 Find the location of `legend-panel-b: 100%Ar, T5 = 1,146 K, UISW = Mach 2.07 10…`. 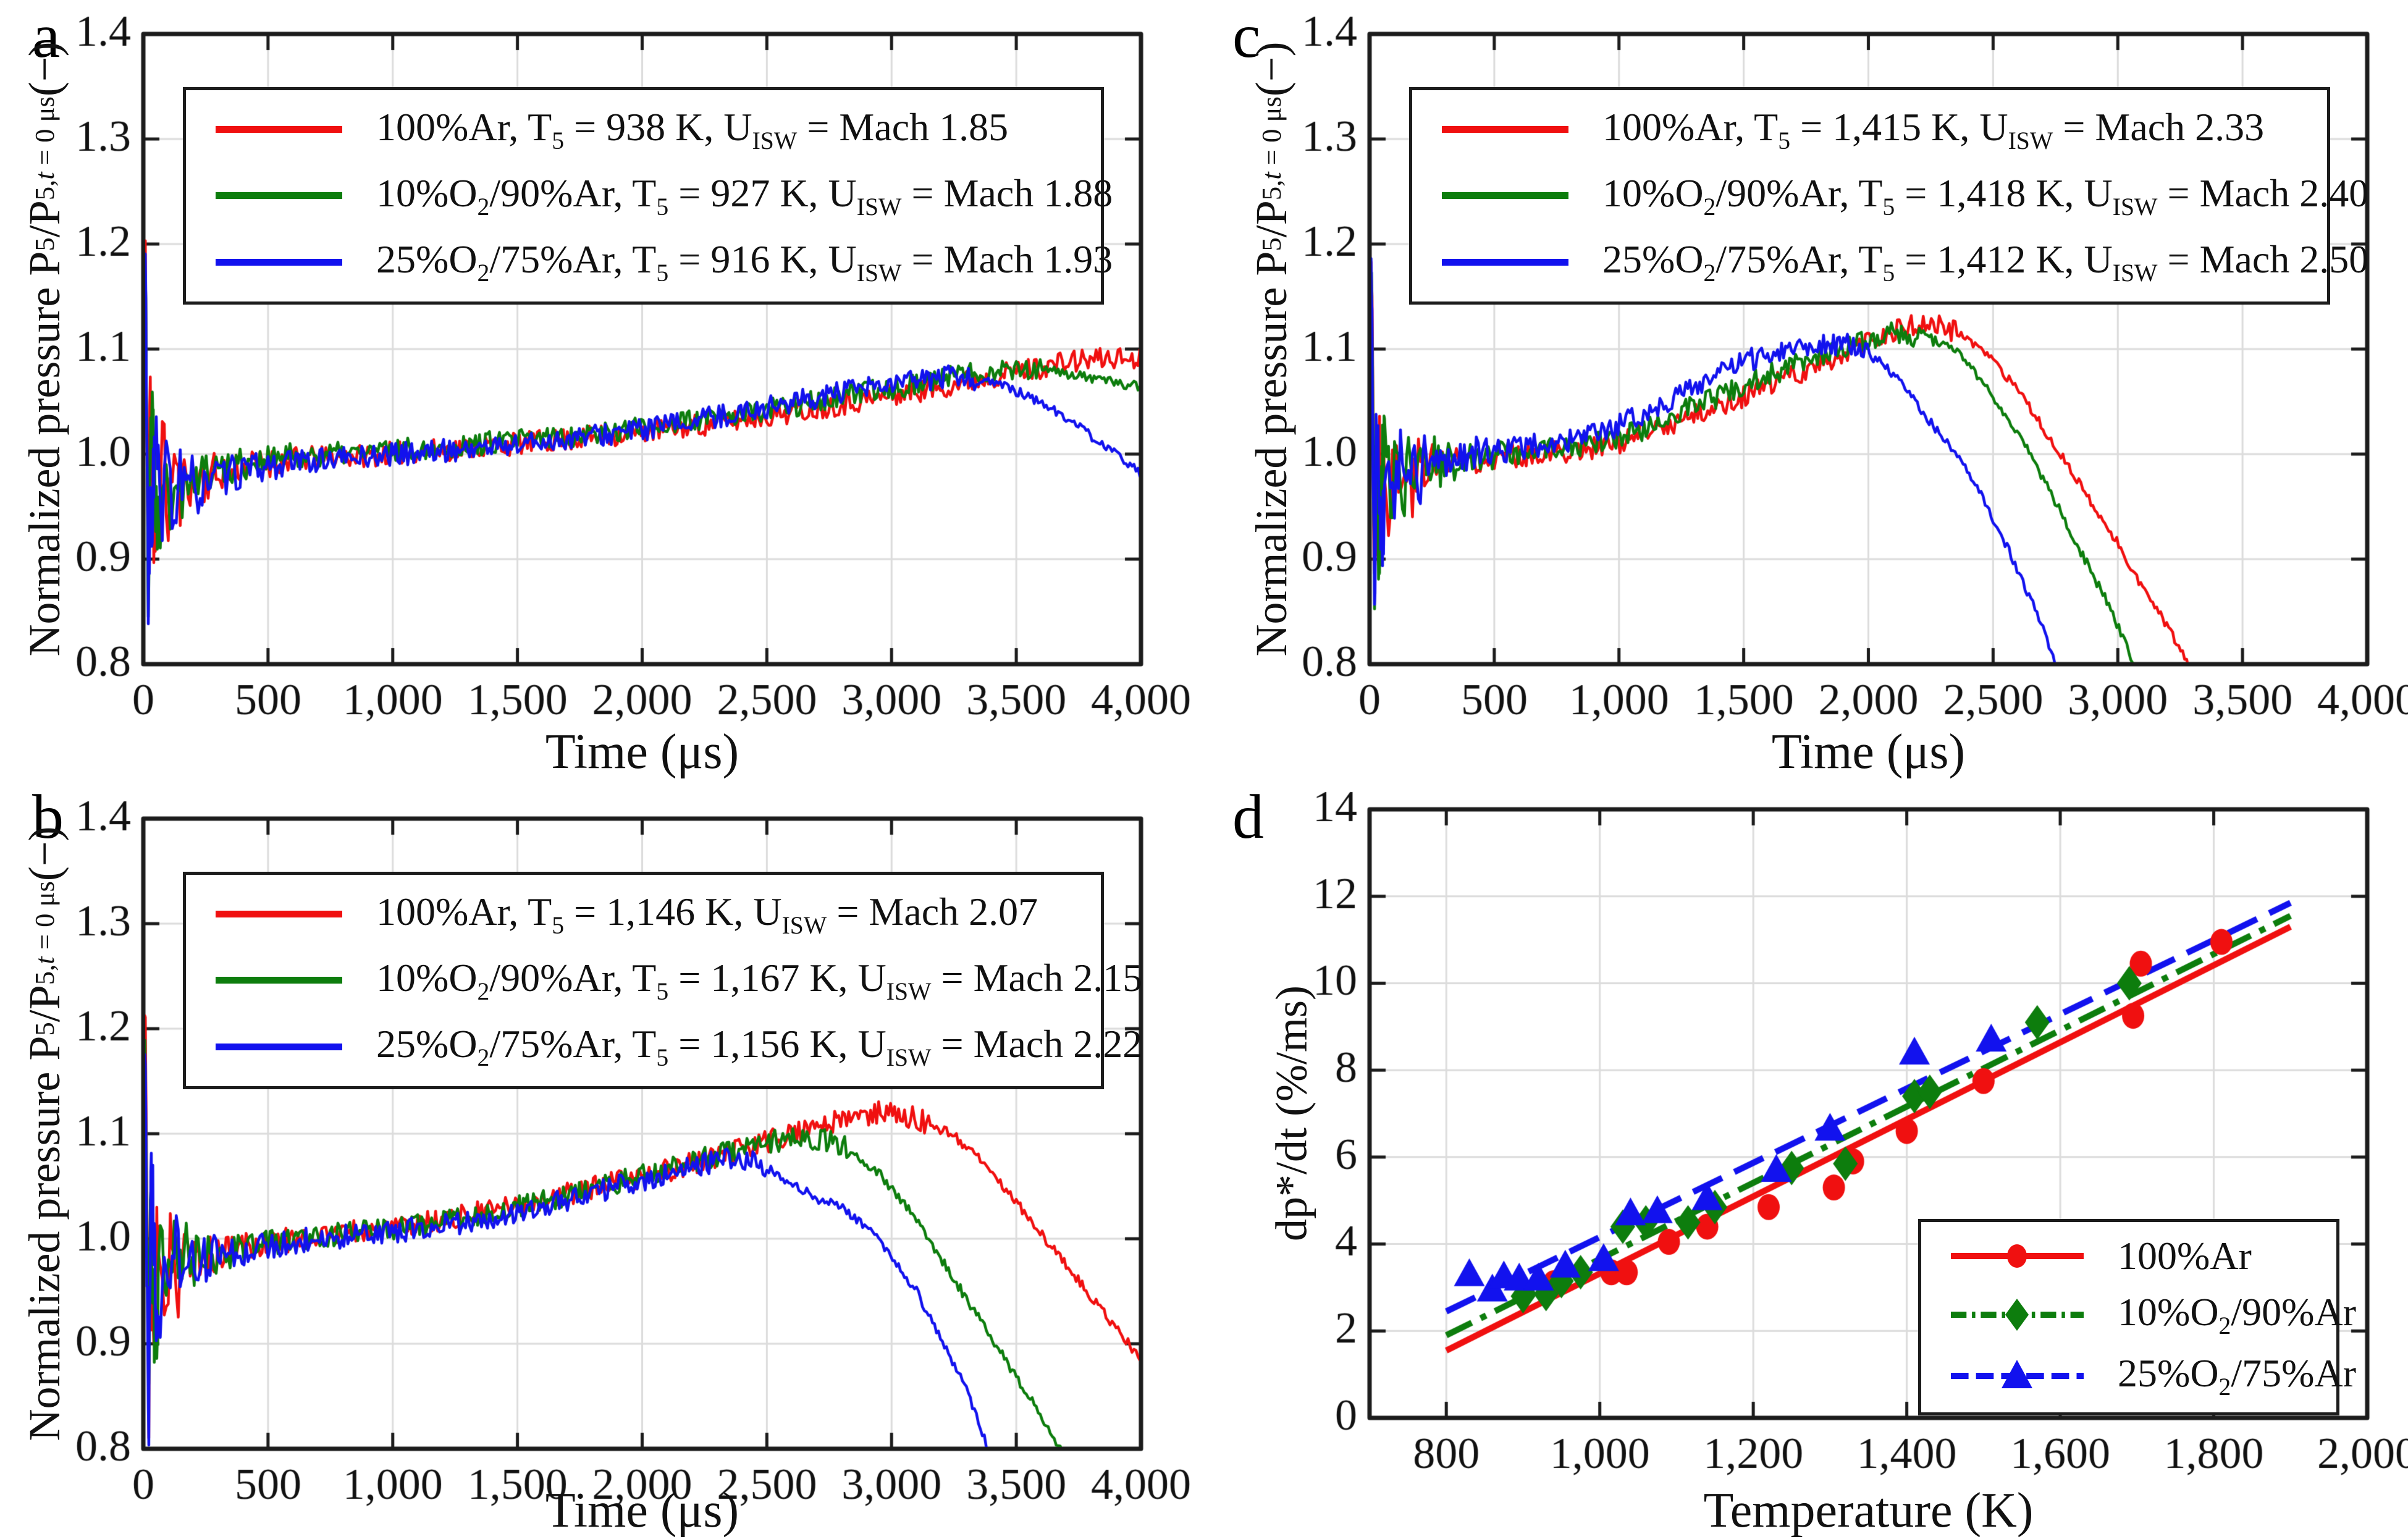

legend-panel-b: 100%Ar, T5 = 1,146 K, UISW = Mach 2.07 10… is located at coordinates (662, 980).